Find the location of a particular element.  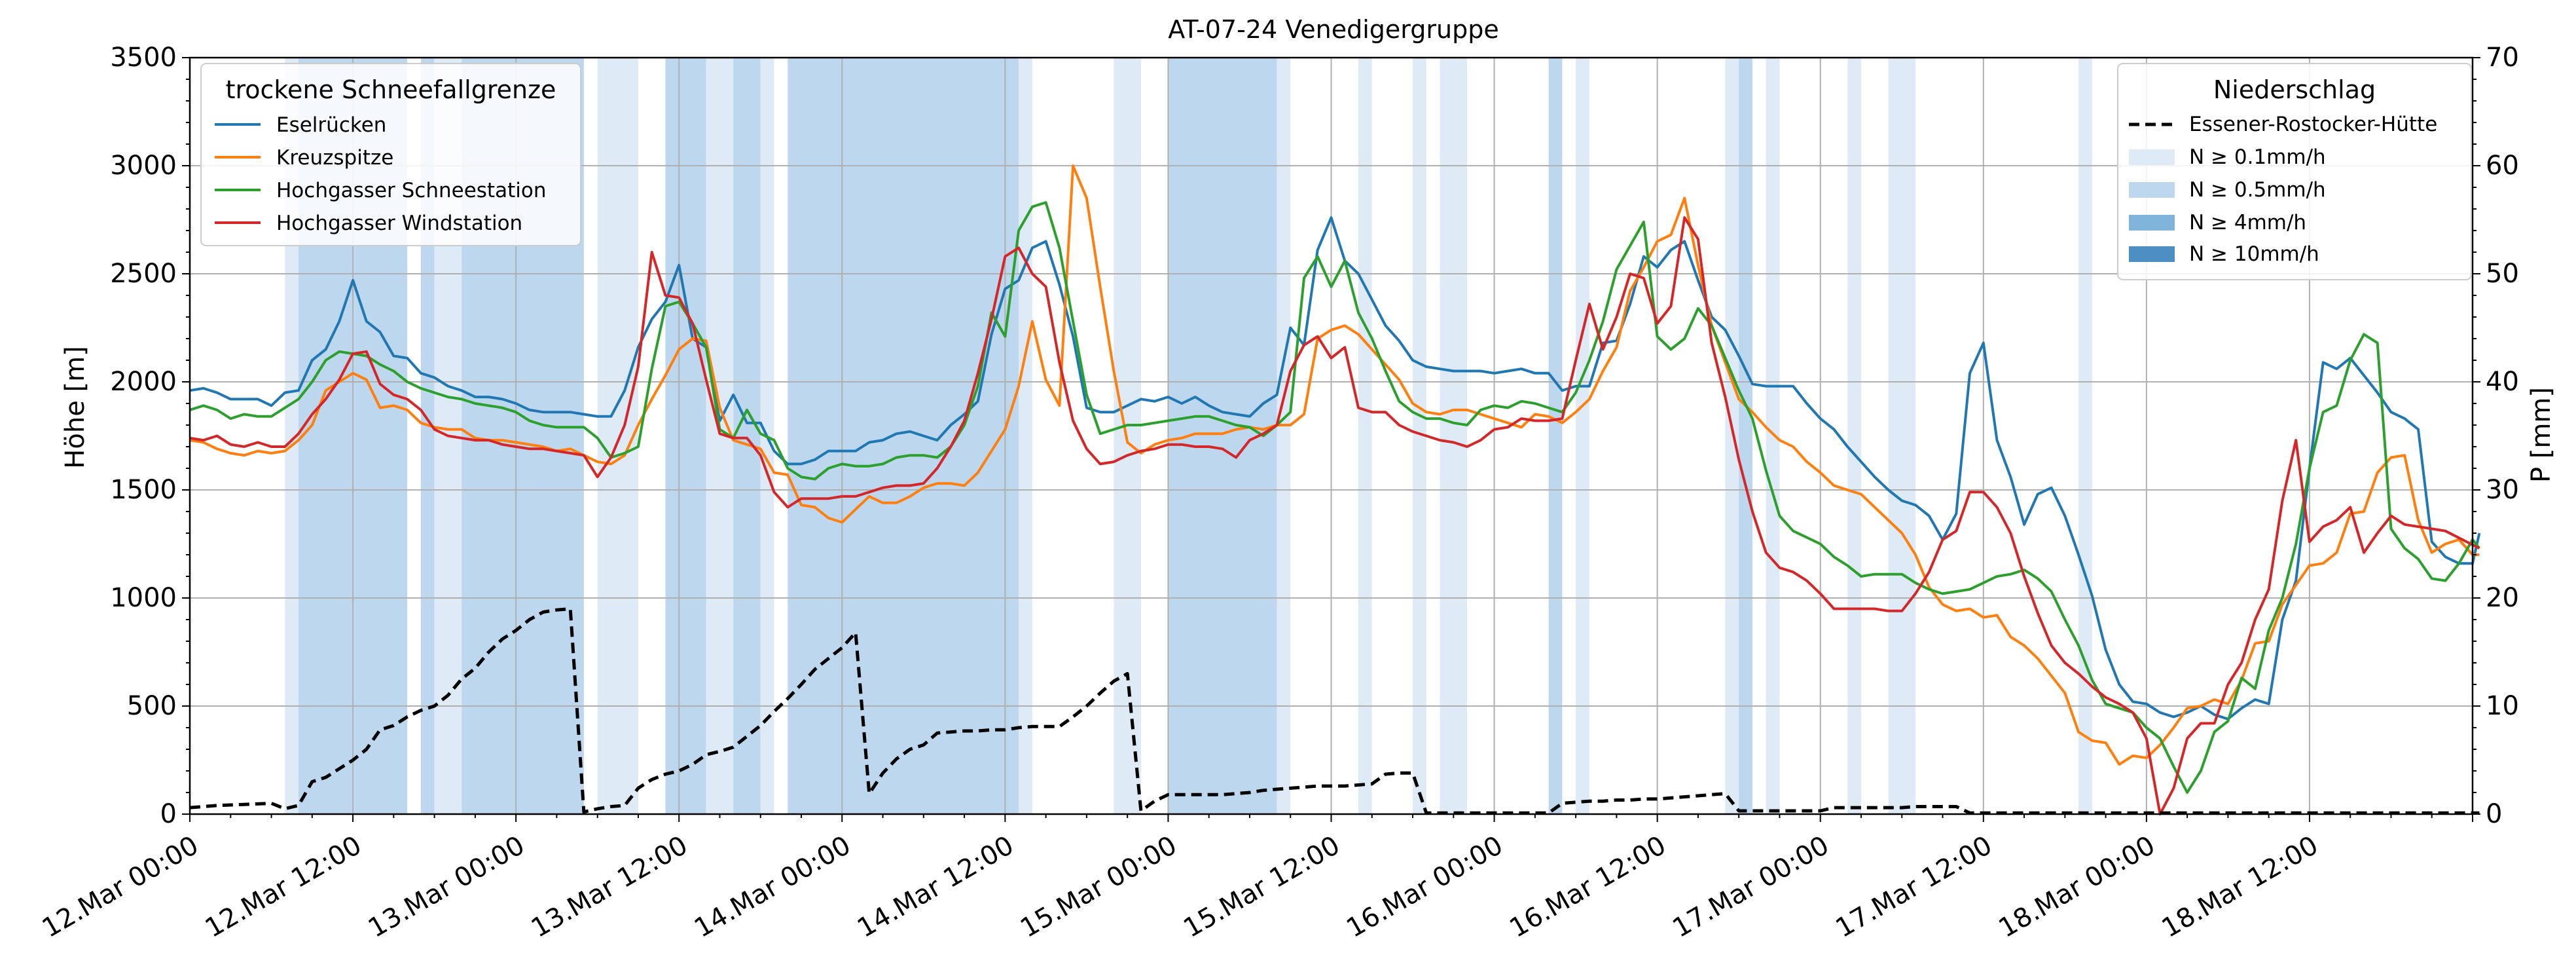

y-tick-label-right: 20 is located at coordinates (2502, 598).